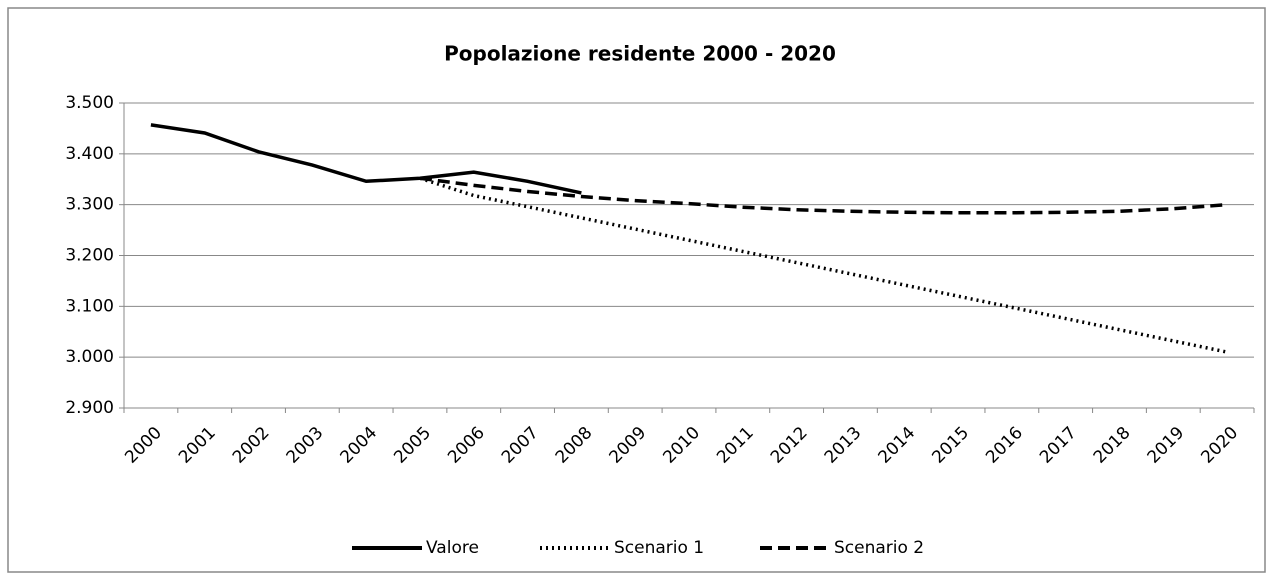 This screenshot has height=580, width=1273. Describe the element at coordinates (89, 357) in the screenshot. I see `y-tick-label: 3.000` at that location.